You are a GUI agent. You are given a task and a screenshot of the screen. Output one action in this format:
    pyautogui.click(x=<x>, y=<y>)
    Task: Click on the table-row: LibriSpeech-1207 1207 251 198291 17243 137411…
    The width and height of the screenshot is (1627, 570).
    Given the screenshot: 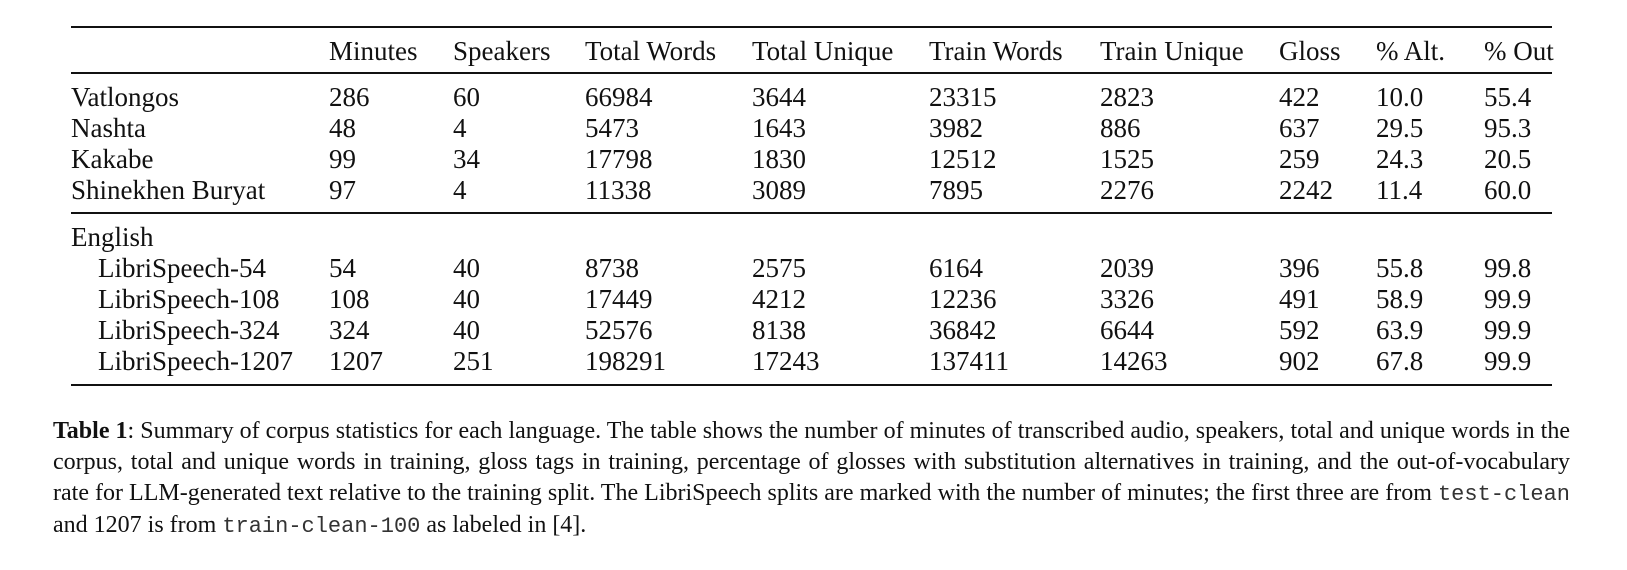 What is the action you would take?
    pyautogui.click(x=813, y=361)
    